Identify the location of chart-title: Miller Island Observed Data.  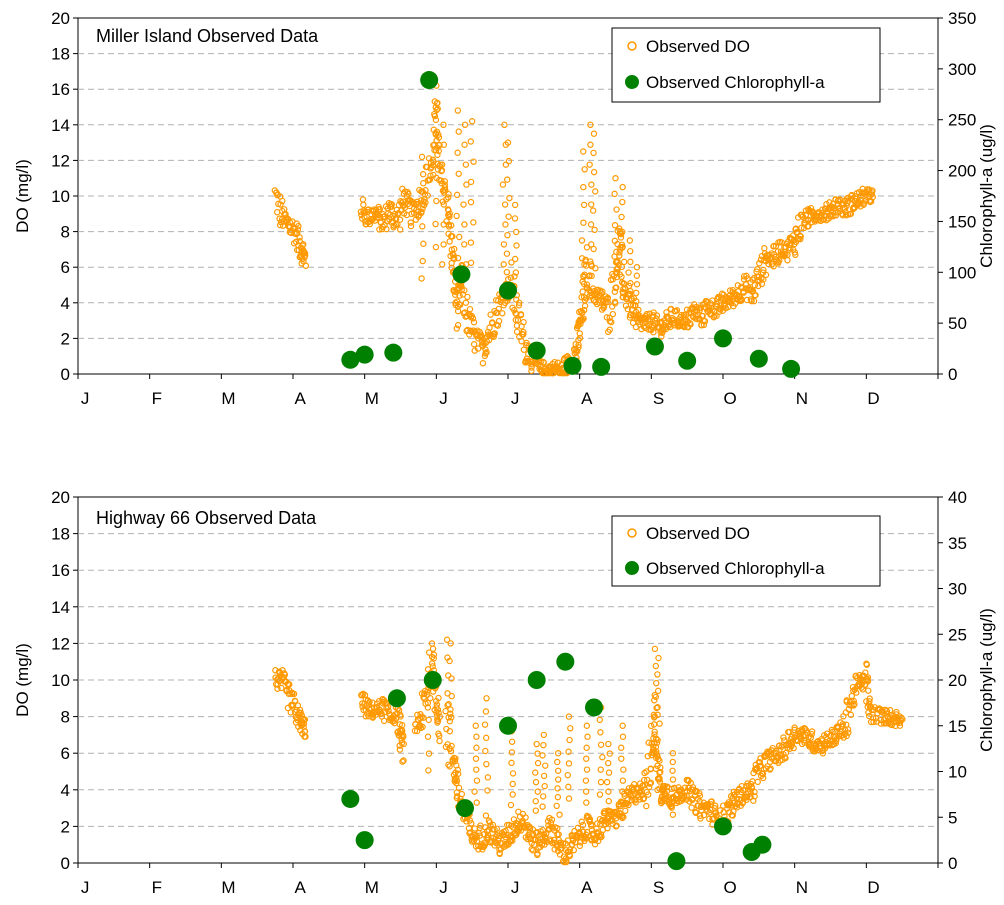
(207, 36).